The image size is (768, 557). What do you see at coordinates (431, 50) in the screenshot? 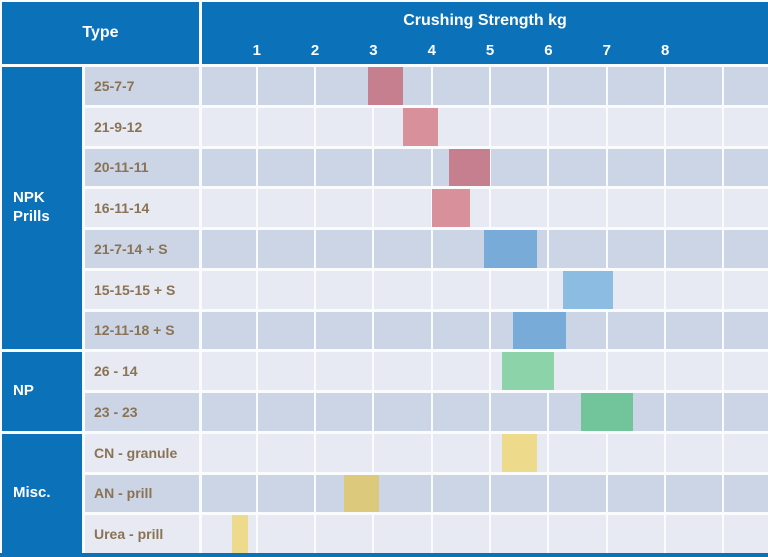
I see `axis-tick-label: 4` at bounding box center [431, 50].